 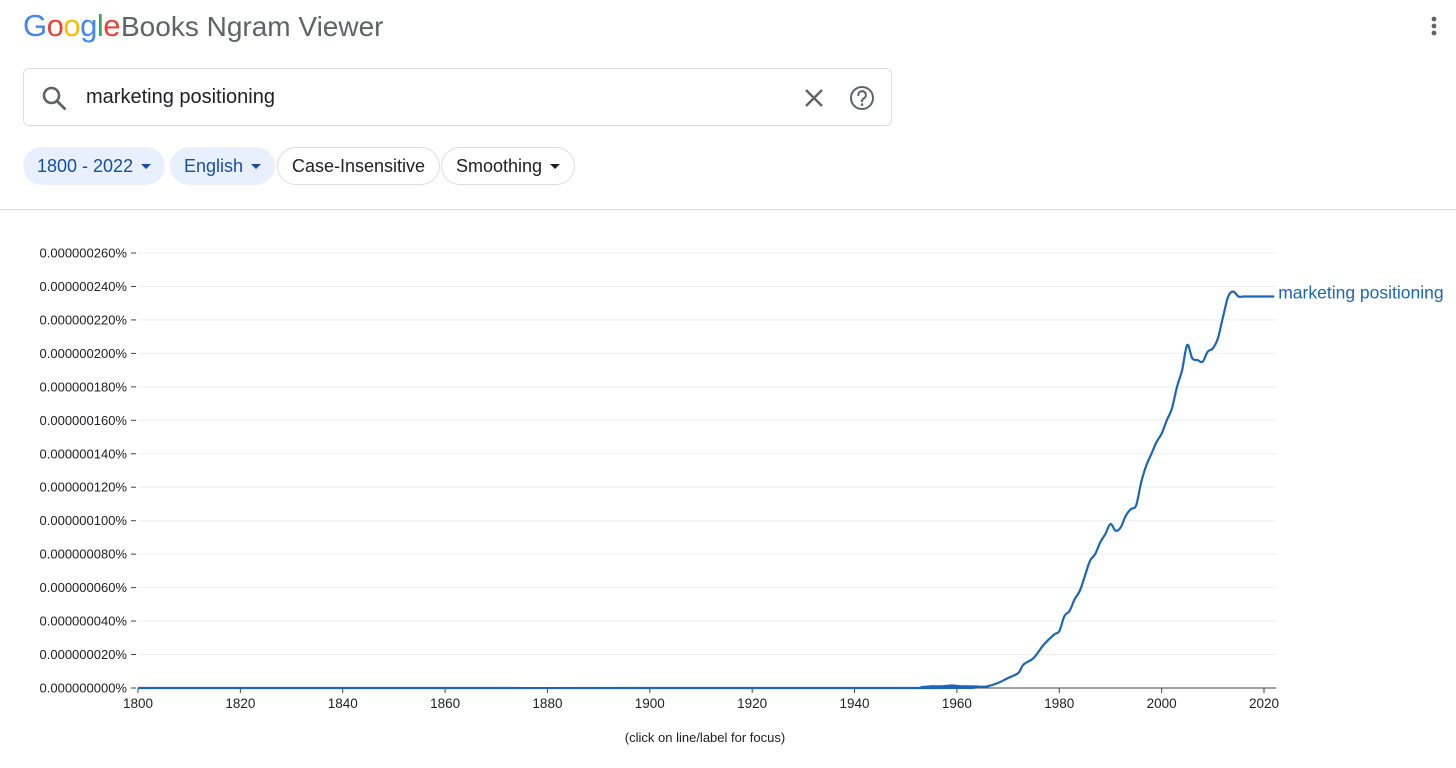 What do you see at coordinates (728, 209) in the screenshot?
I see `header-divider` at bounding box center [728, 209].